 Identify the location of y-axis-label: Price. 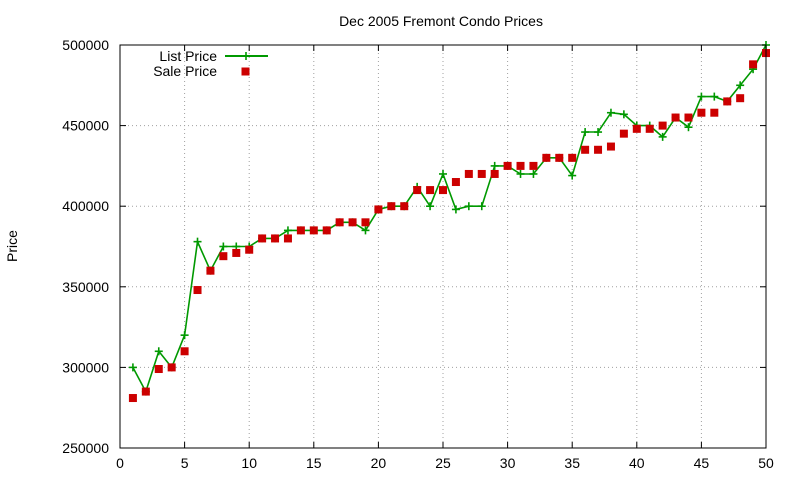
(12, 246).